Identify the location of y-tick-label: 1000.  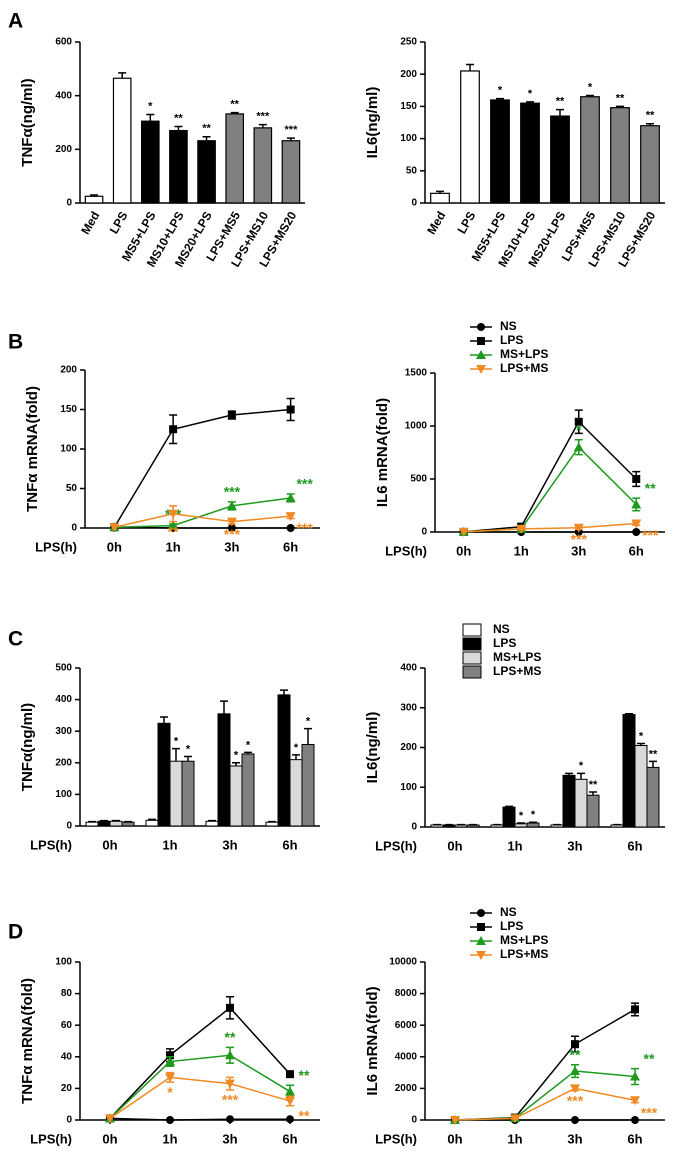
(416, 426).